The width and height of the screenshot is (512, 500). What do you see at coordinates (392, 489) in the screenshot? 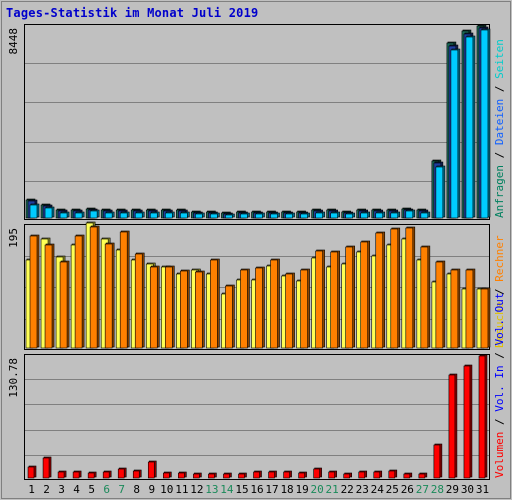
I see `x-tick-label-day-25: 25` at bounding box center [392, 489].